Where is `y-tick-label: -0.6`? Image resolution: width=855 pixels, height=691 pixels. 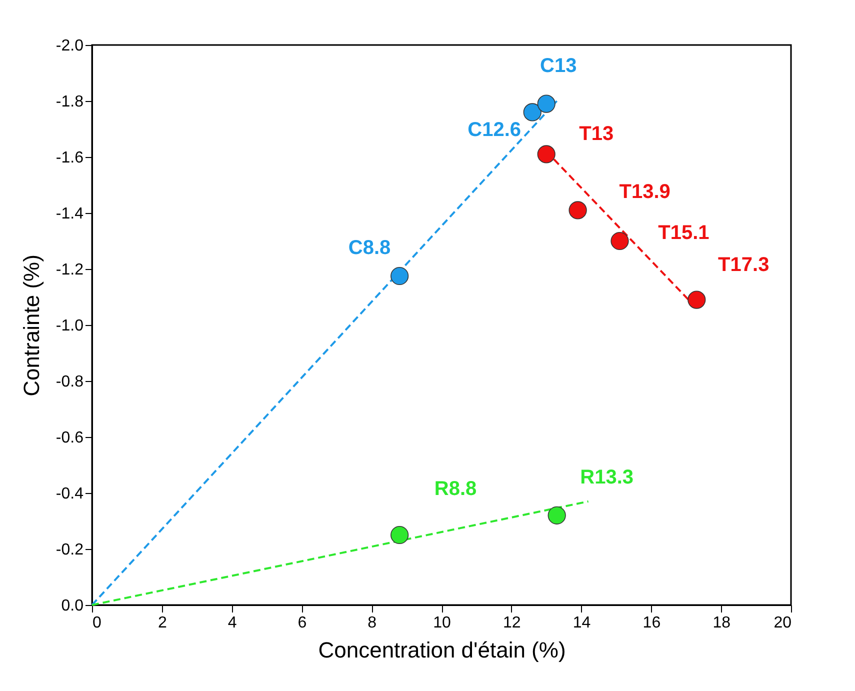 y-tick-label: -0.6 is located at coordinates (70, 438).